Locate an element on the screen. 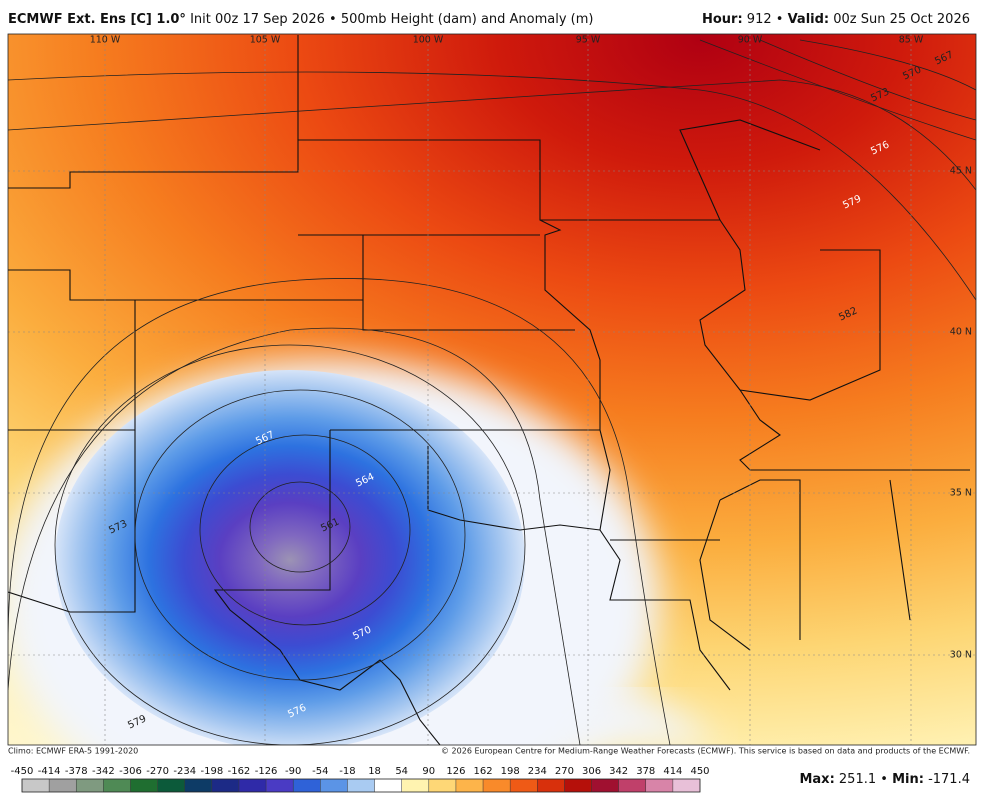  max: 251.1 is located at coordinates (857, 779).